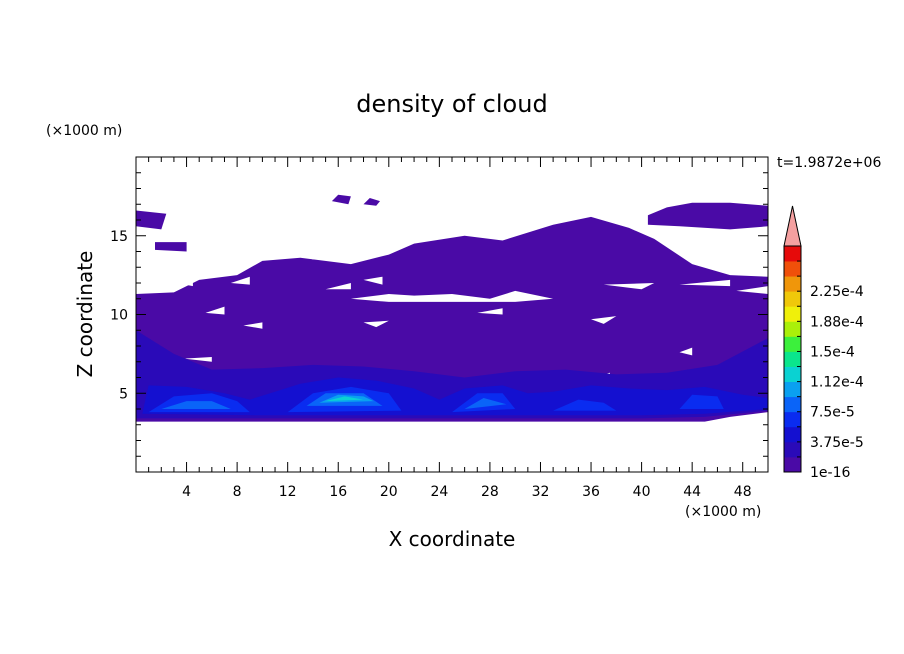  Describe the element at coordinates (832, 352) in the screenshot. I see `colorbar-label: 1.5e-4` at that location.